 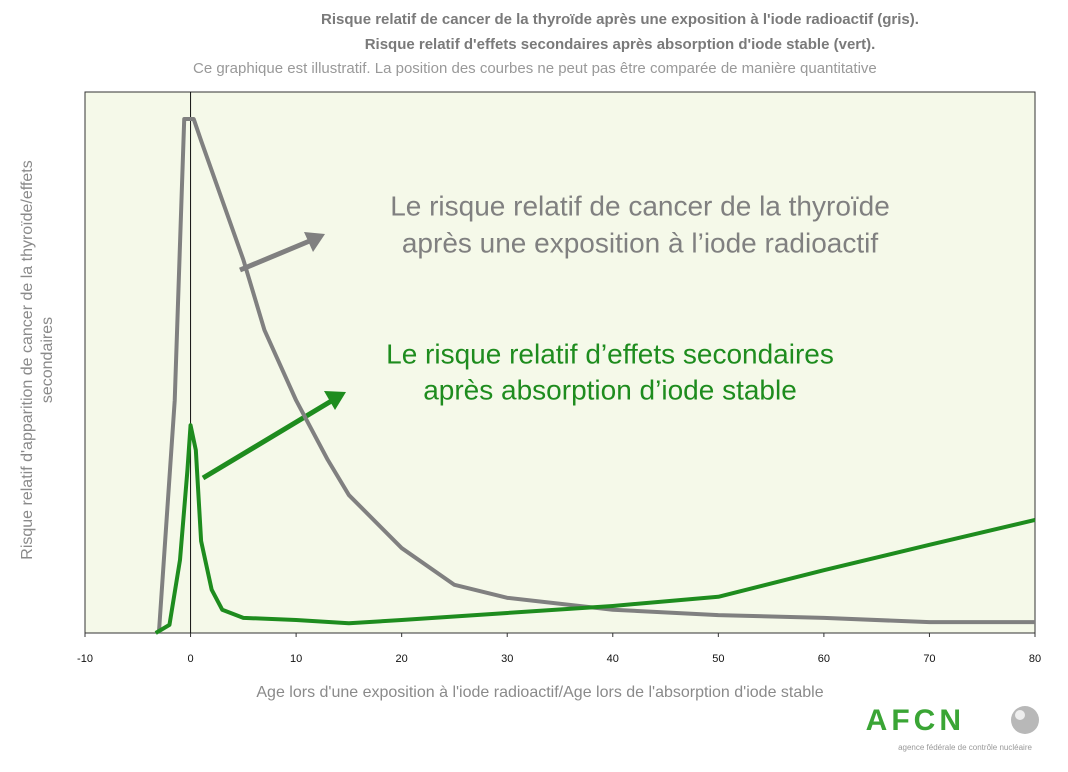 I want to click on annotation: après une exposition à l’iode radioactif, so click(x=640, y=242).